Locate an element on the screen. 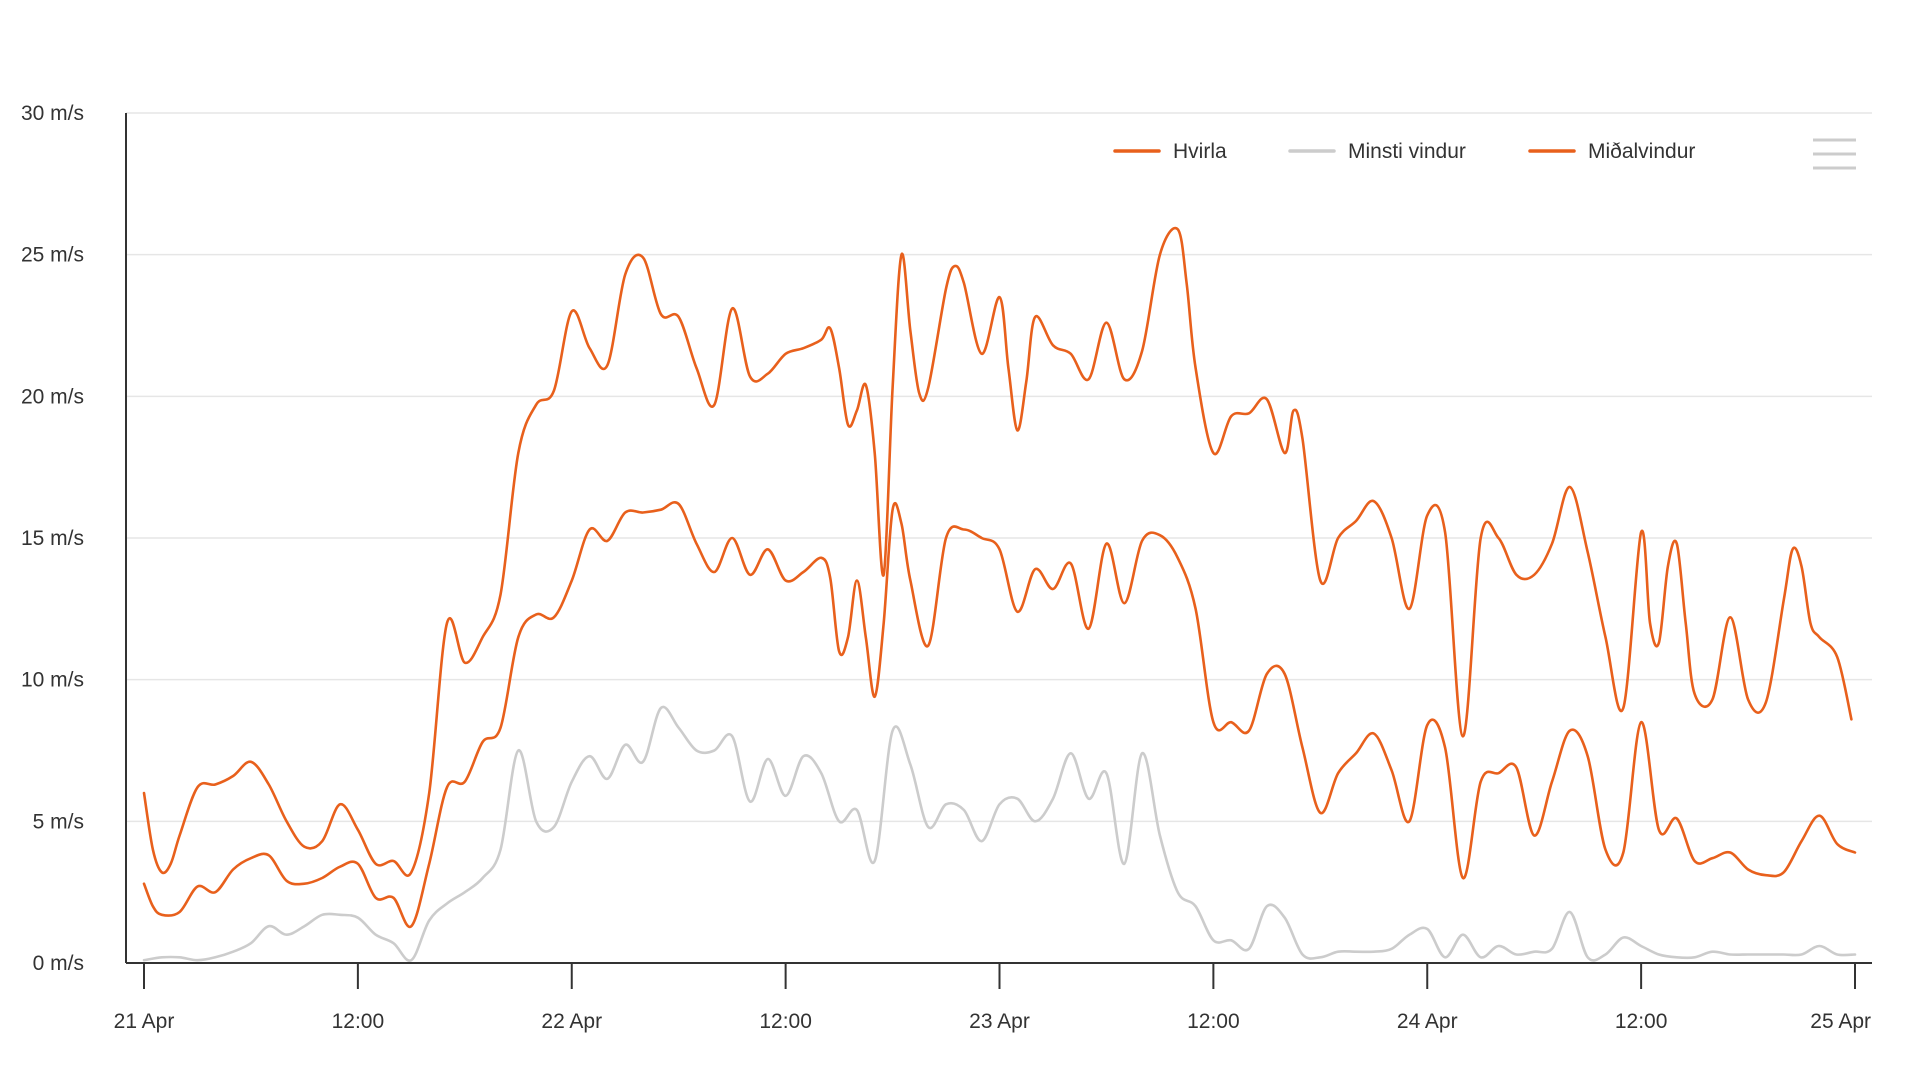 The width and height of the screenshot is (1920, 1074). legend-label: Minsti vindur is located at coordinates (1407, 151).